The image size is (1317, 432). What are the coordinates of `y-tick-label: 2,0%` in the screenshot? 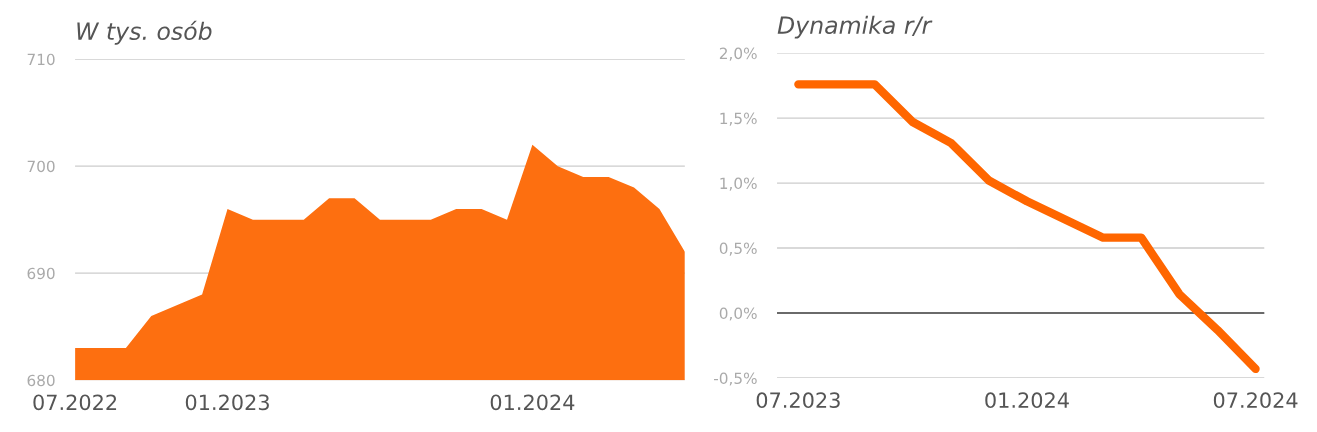 It's located at (738, 54).